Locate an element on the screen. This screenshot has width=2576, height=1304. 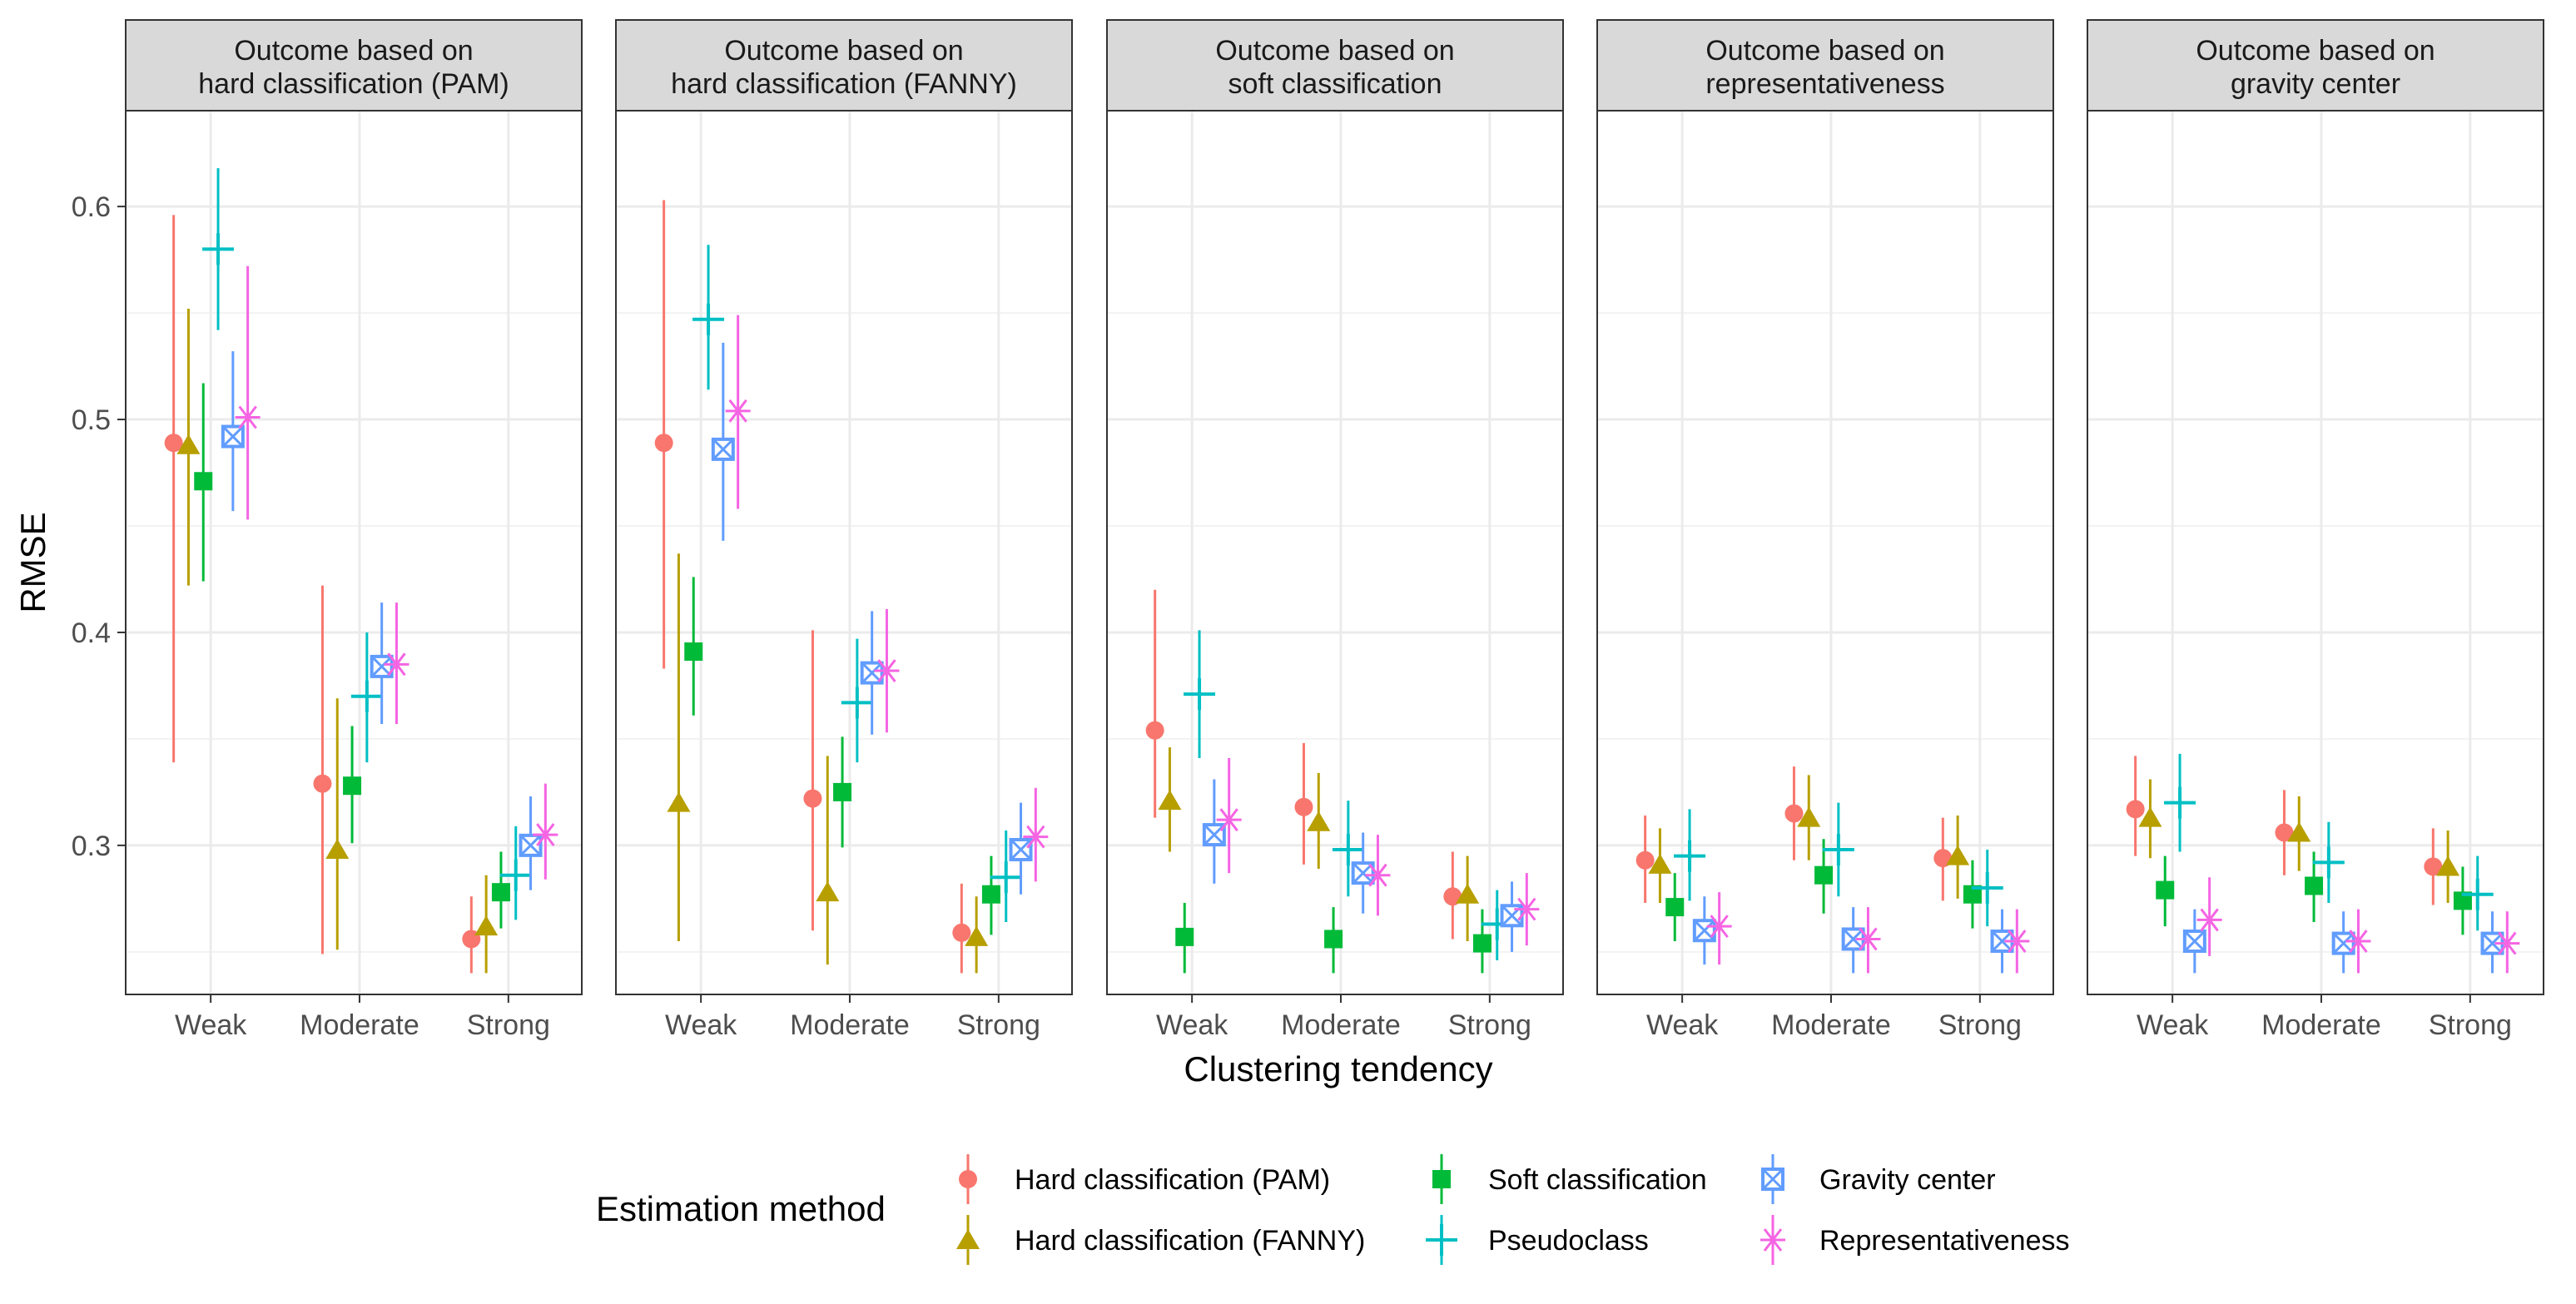
legend-label: Soft classification is located at coordinates (1597, 1180).